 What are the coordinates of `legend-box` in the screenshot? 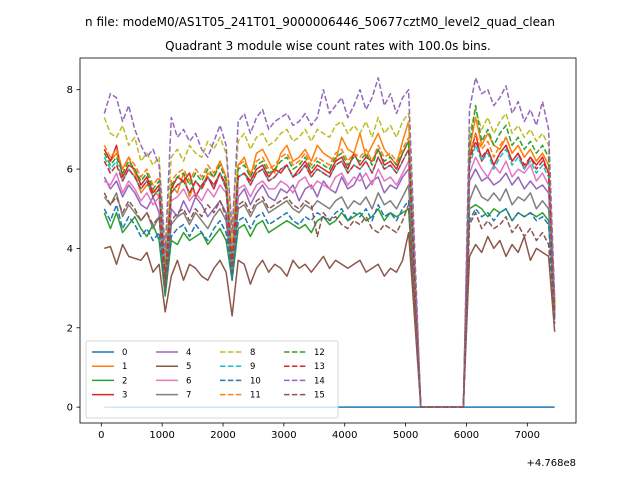 It's located at (212, 379).